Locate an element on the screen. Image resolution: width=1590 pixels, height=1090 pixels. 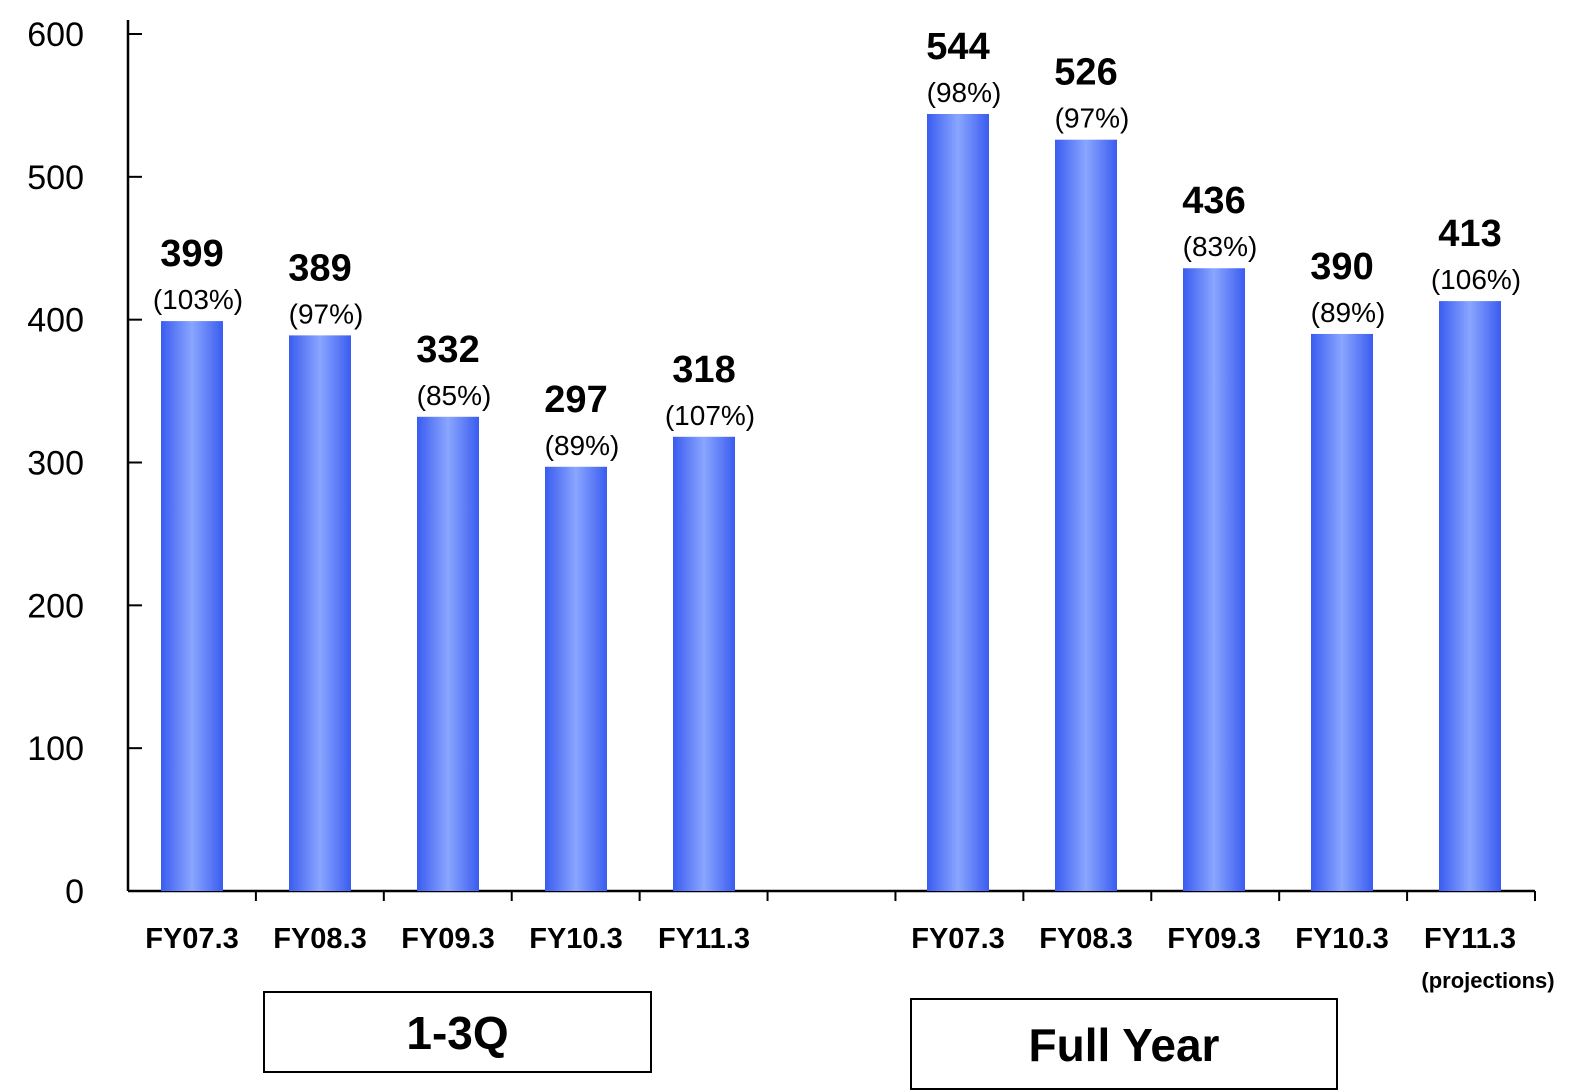
data-label-value: 413 is located at coordinates (1469, 234).